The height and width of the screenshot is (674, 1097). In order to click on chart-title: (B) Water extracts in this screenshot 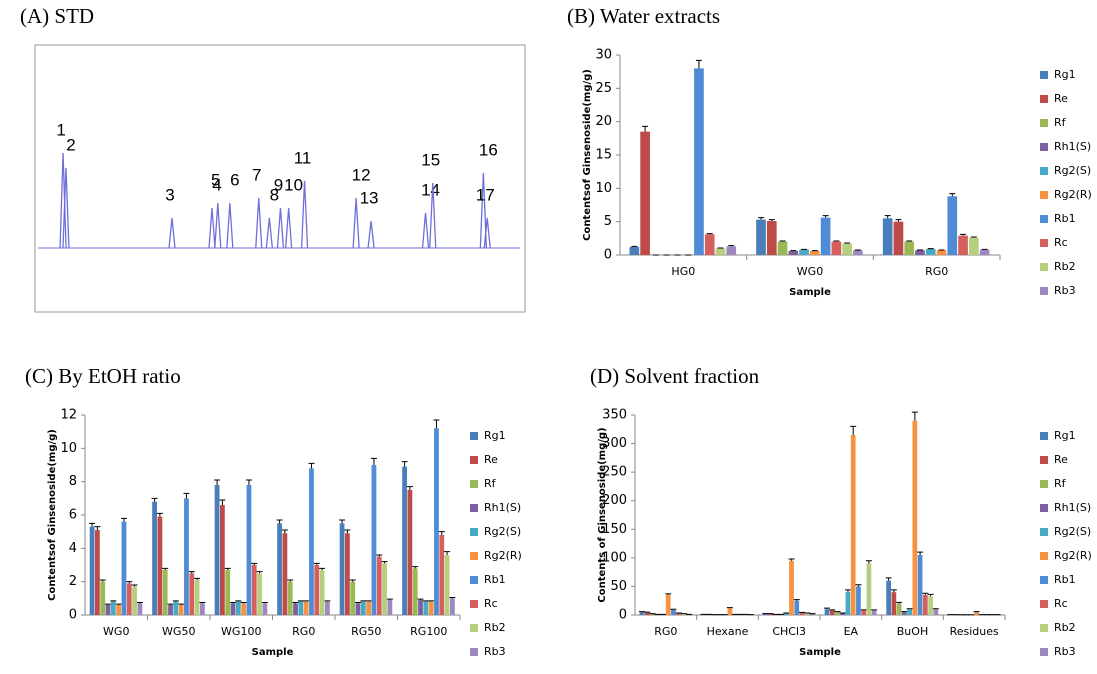, I will do `click(643, 16)`.